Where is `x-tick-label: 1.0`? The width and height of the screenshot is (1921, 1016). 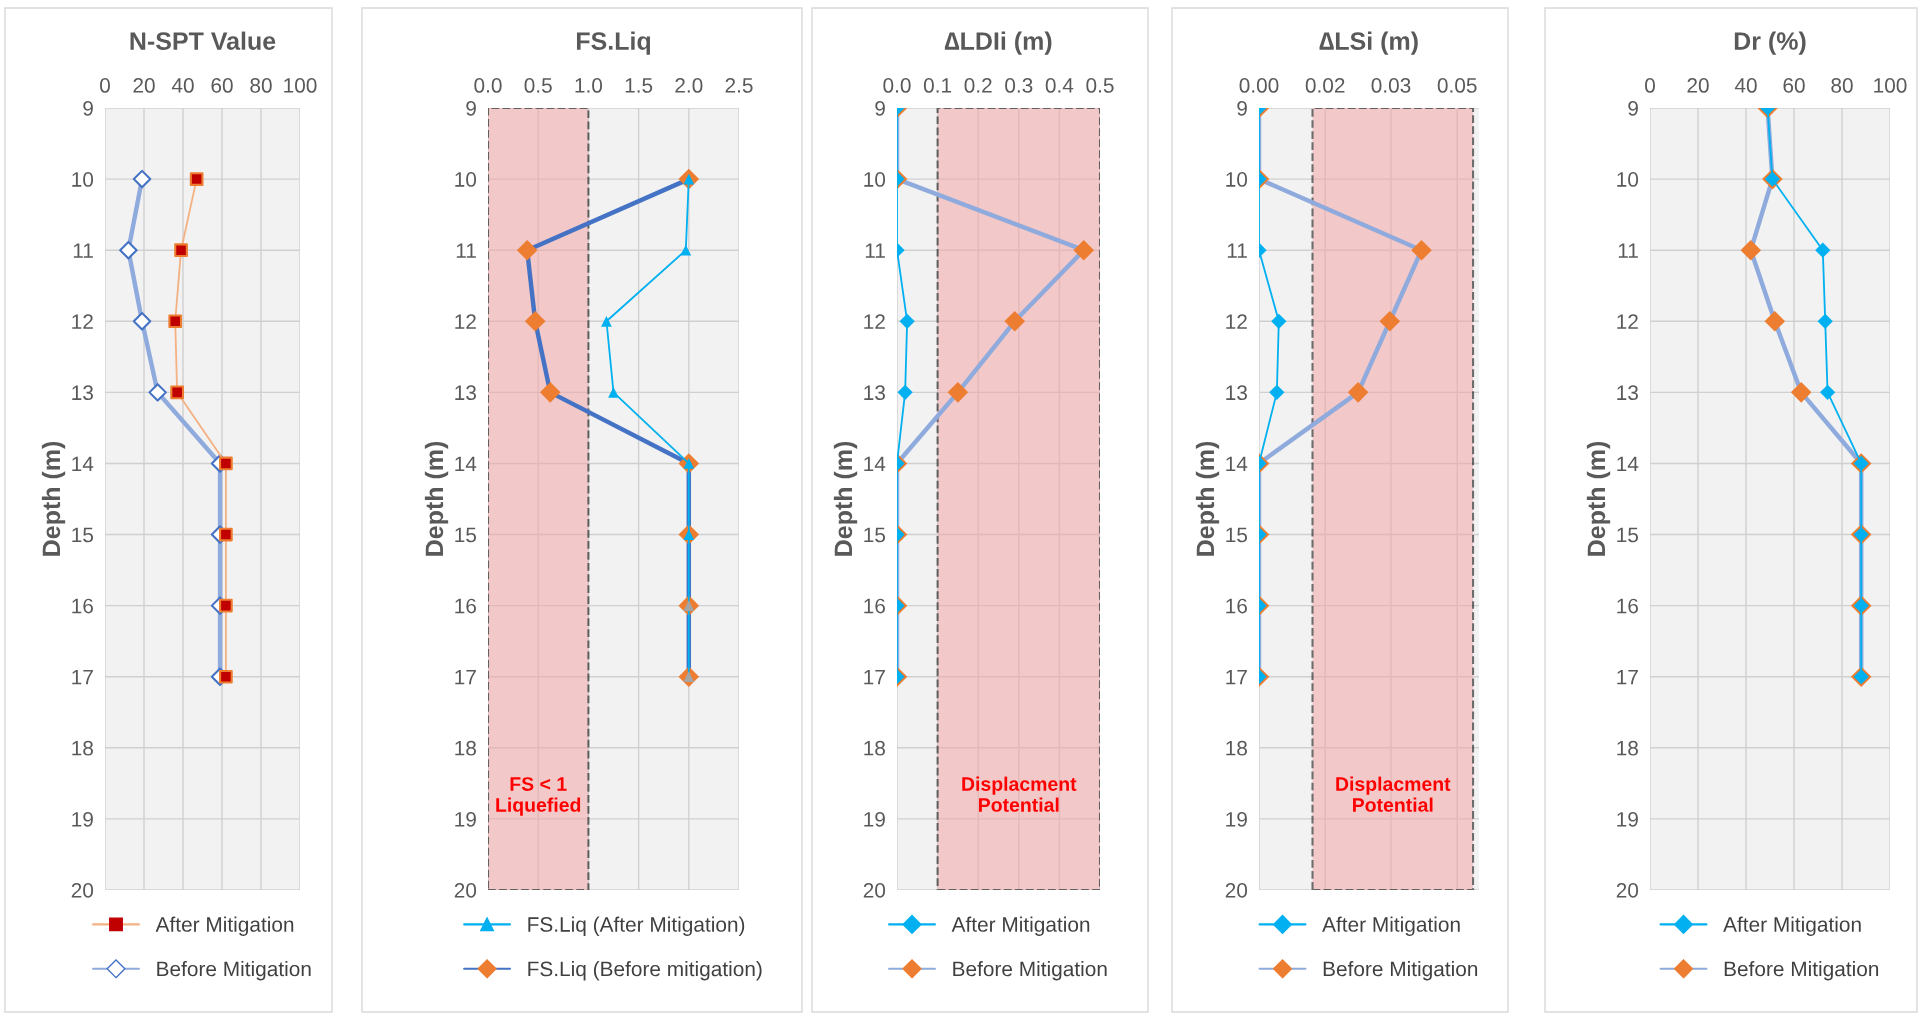 x-tick-label: 1.0 is located at coordinates (589, 85).